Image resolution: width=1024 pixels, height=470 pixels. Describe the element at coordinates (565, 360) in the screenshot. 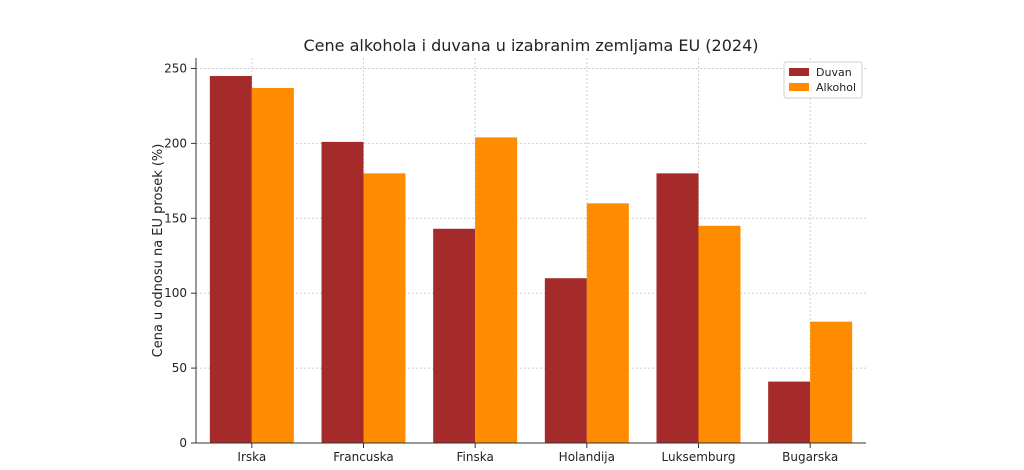

I see `bar-duvan-holandija` at that location.